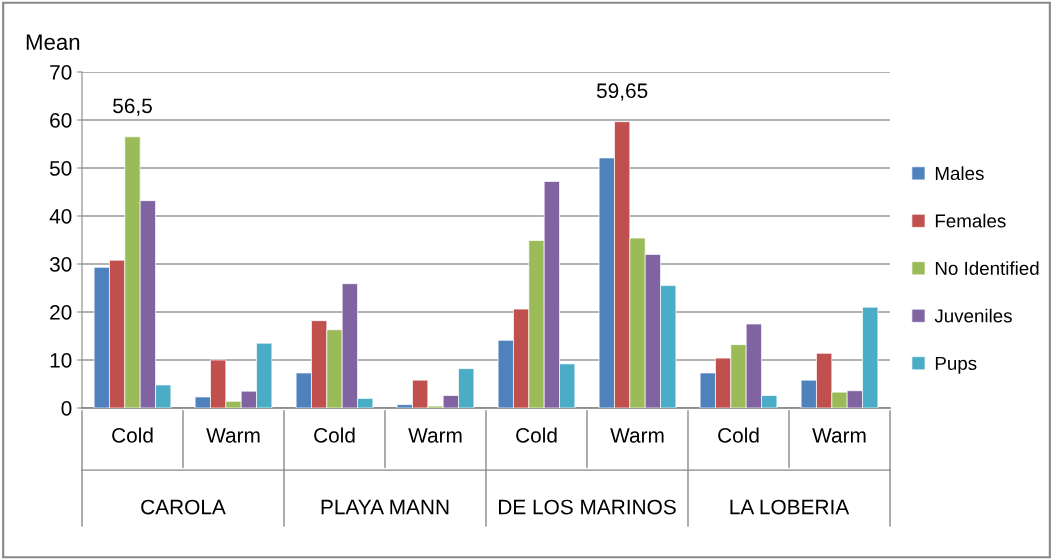 Image resolution: width=1053 pixels, height=560 pixels. Describe the element at coordinates (60, 168) in the screenshot. I see `y-tick-label: 50` at that location.